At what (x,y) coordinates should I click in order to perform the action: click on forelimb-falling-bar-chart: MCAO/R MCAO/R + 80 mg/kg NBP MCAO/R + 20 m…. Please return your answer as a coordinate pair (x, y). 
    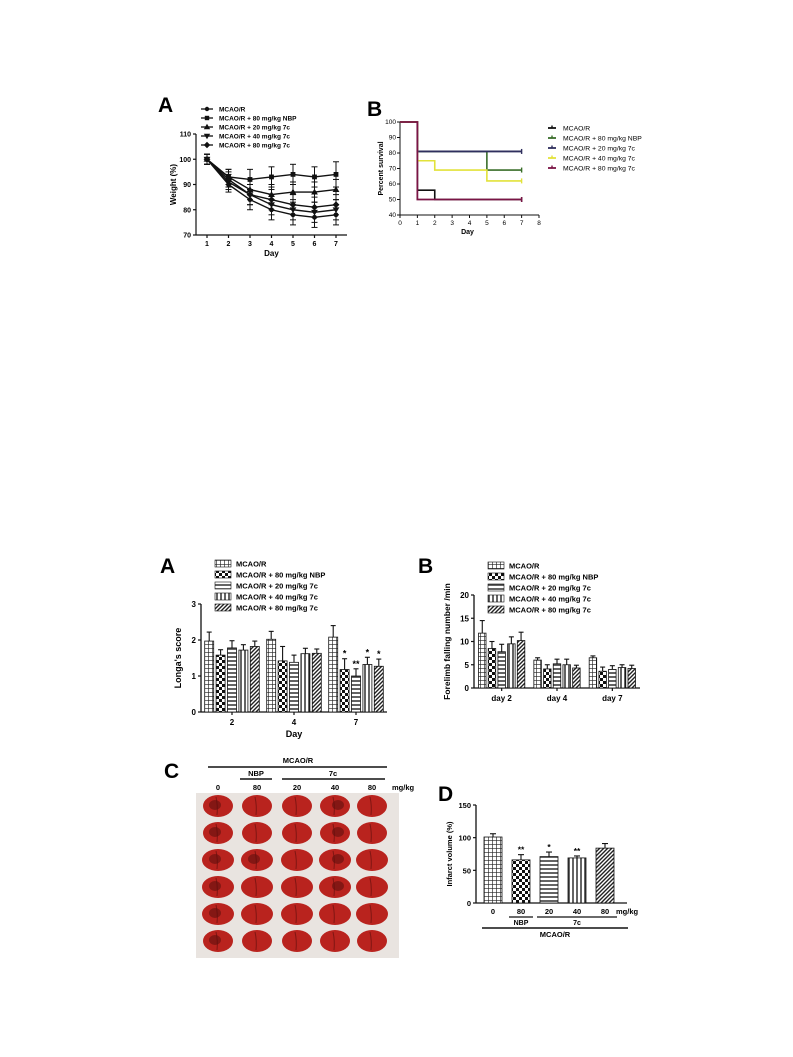
    Looking at the image, I should click on (541, 632).